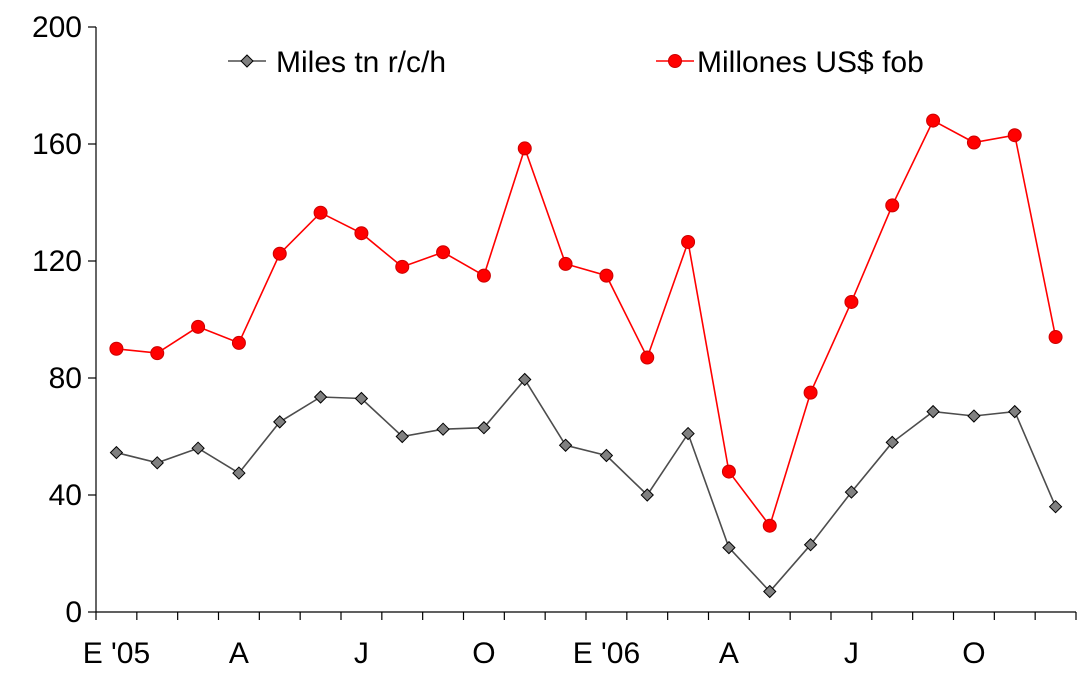  I want to click on legend-item-0: Miles tn r/c/h, so click(337, 62).